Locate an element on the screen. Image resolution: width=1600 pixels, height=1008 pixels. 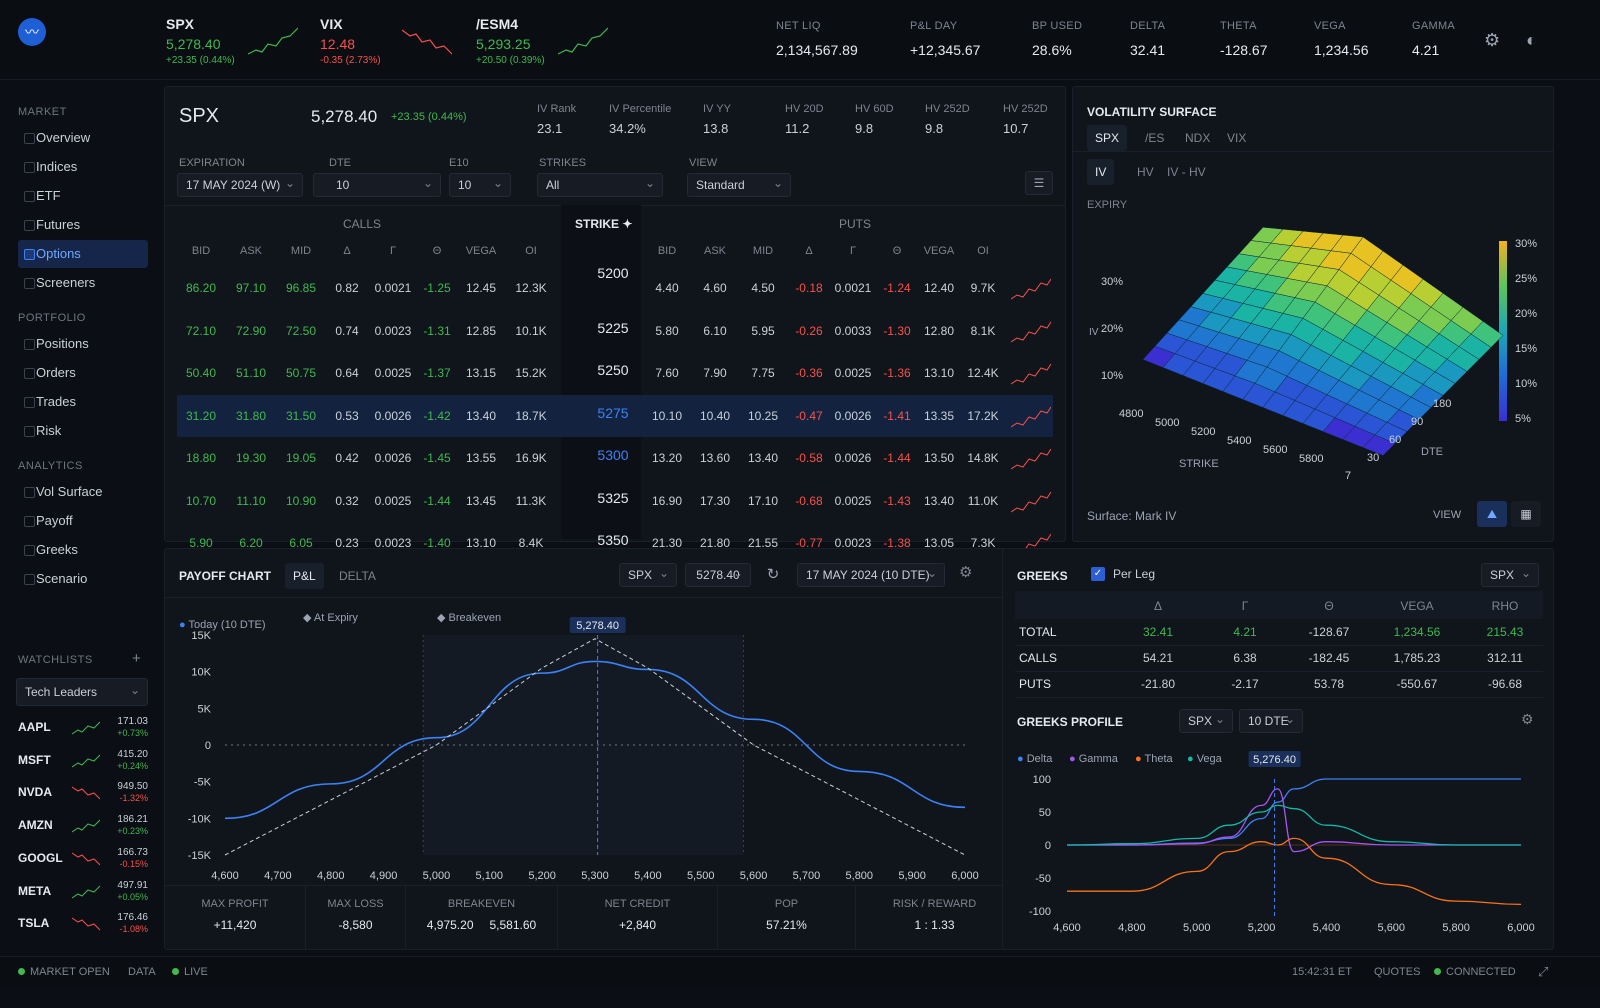
put-cell: 7.3K is located at coordinates (983, 543).